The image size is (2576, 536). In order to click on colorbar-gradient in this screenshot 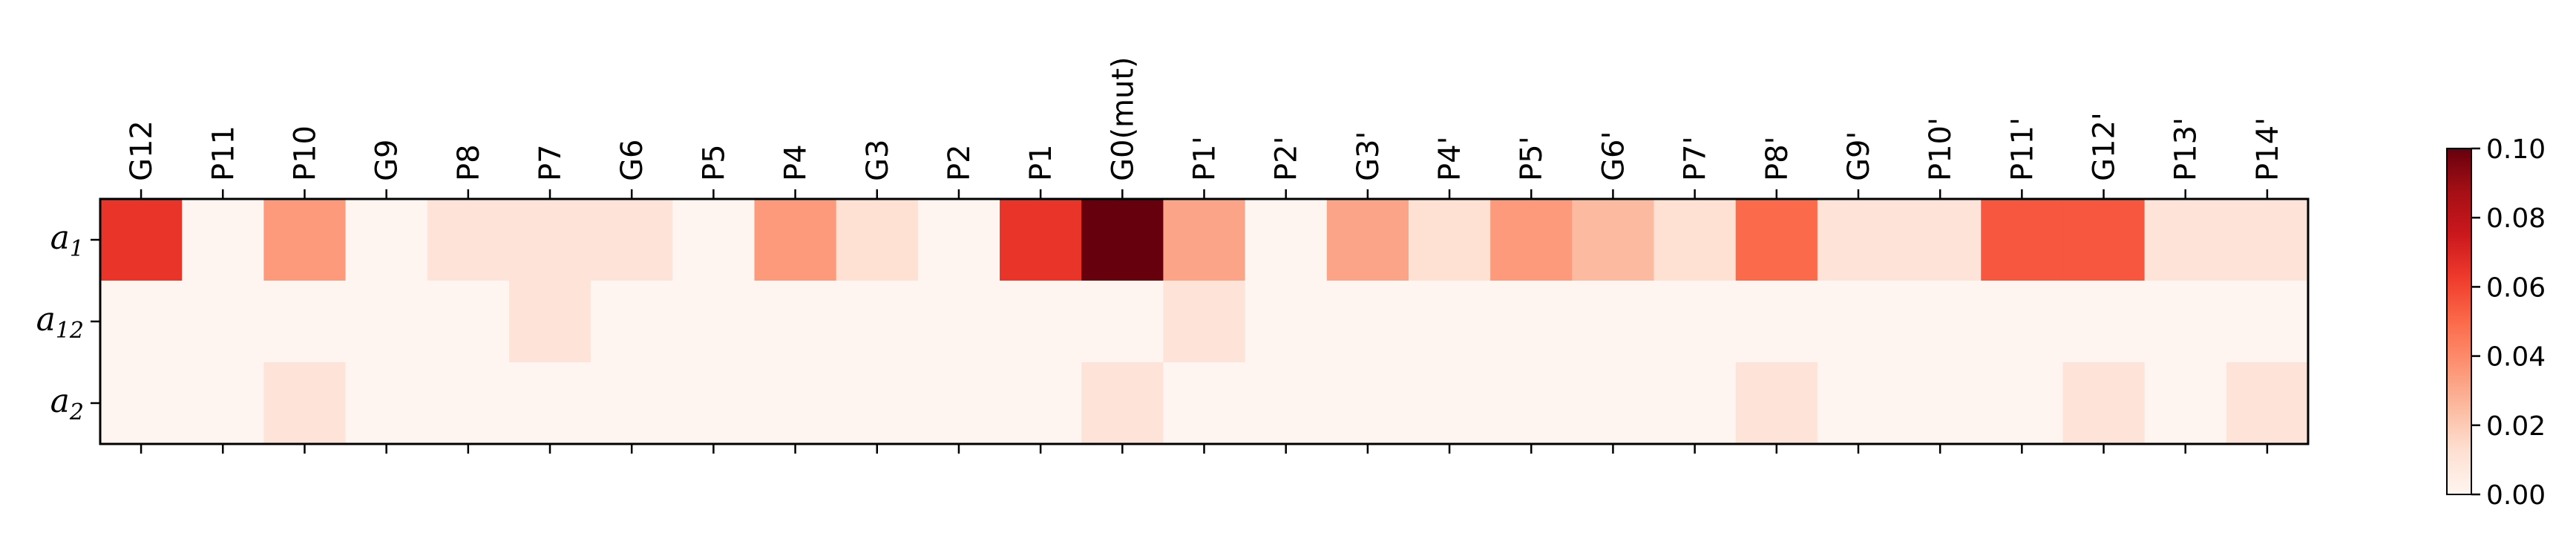, I will do `click(2459, 321)`.